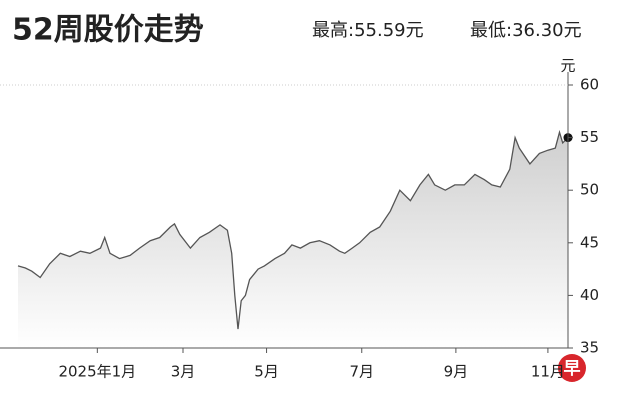  I want to click on y-tick-label: 45, so click(589, 242).